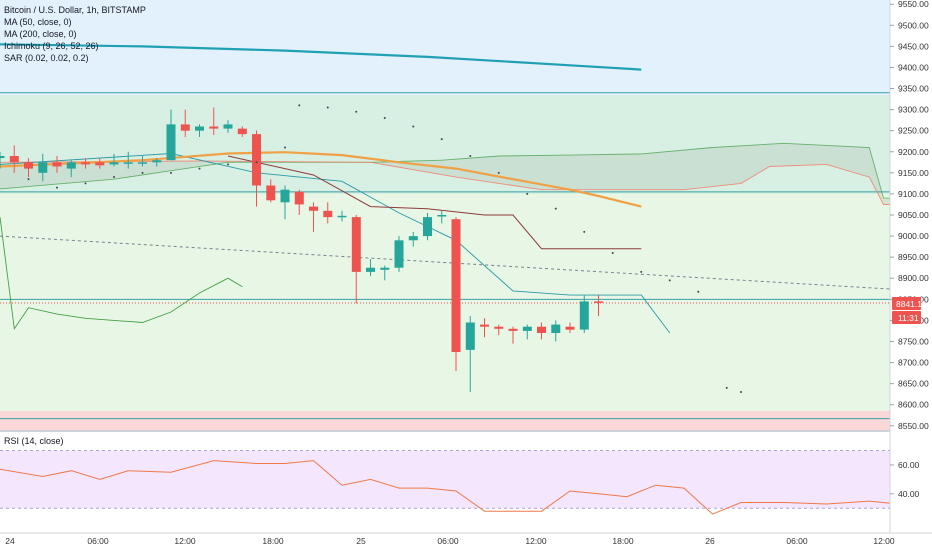 The width and height of the screenshot is (932, 550). I want to click on price-tick-label: 8750.00, so click(913, 341).